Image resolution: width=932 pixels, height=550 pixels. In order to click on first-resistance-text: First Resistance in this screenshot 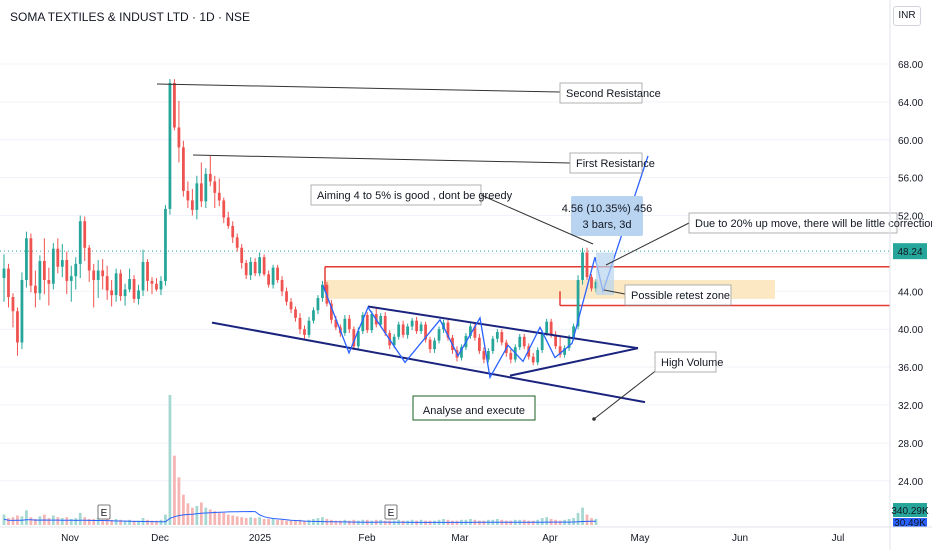, I will do `click(615, 164)`.